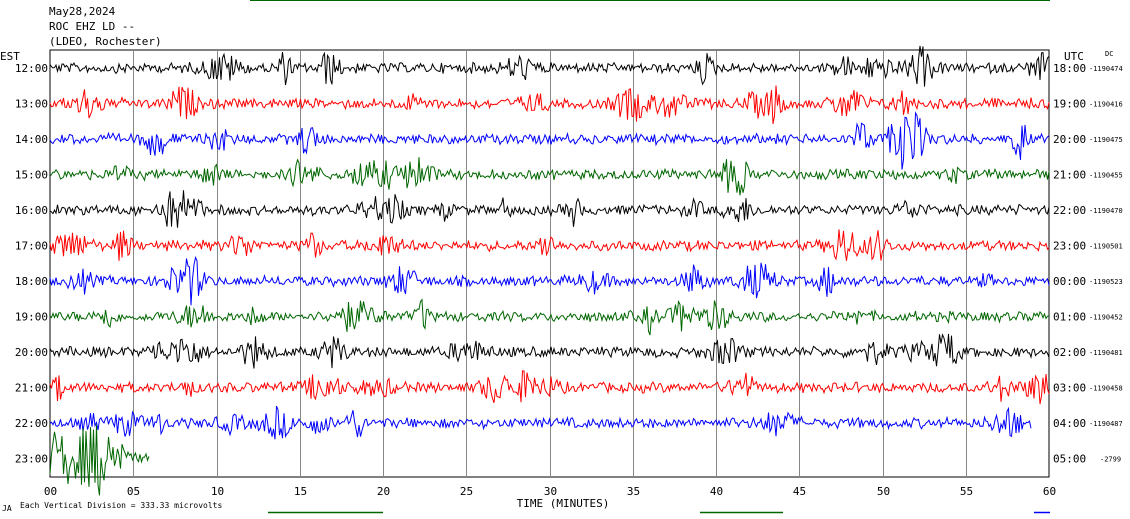  What do you see at coordinates (31, 175) in the screenshot?
I see `est-label-1500: 15:00` at bounding box center [31, 175].